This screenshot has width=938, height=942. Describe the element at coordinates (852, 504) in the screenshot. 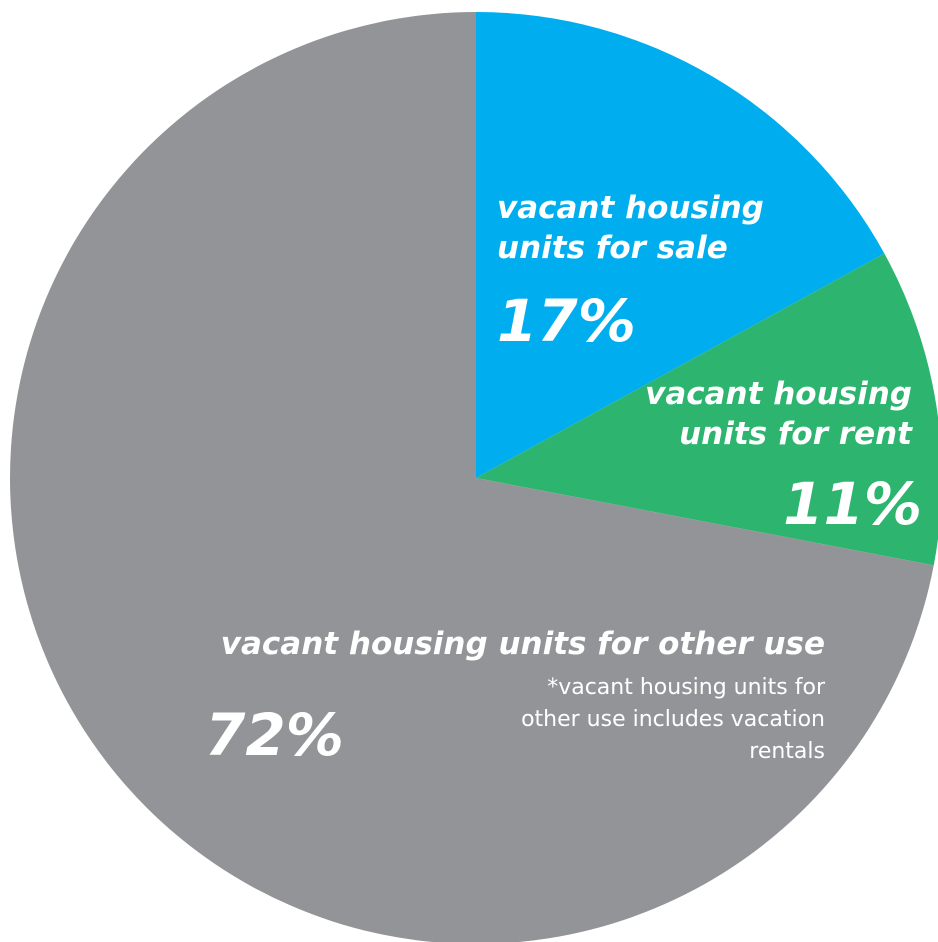

I see `value-label: 11%` at that location.